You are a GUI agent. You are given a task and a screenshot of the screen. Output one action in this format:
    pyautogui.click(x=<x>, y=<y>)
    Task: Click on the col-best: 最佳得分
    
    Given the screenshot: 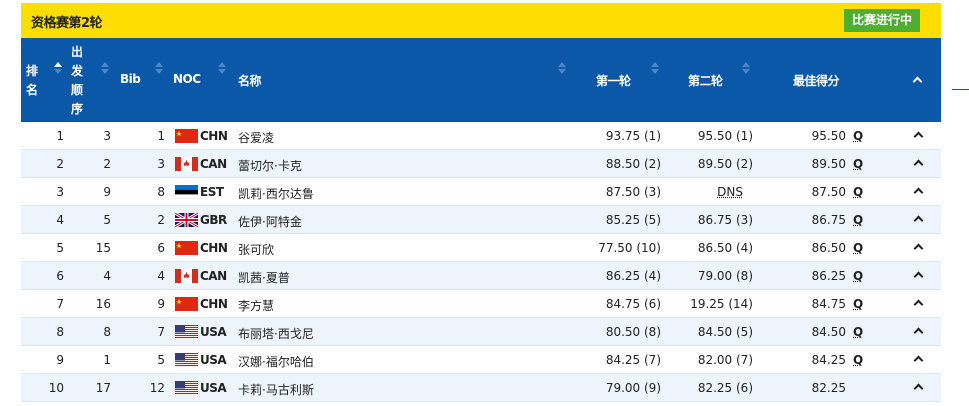 What is the action you would take?
    pyautogui.click(x=816, y=81)
    